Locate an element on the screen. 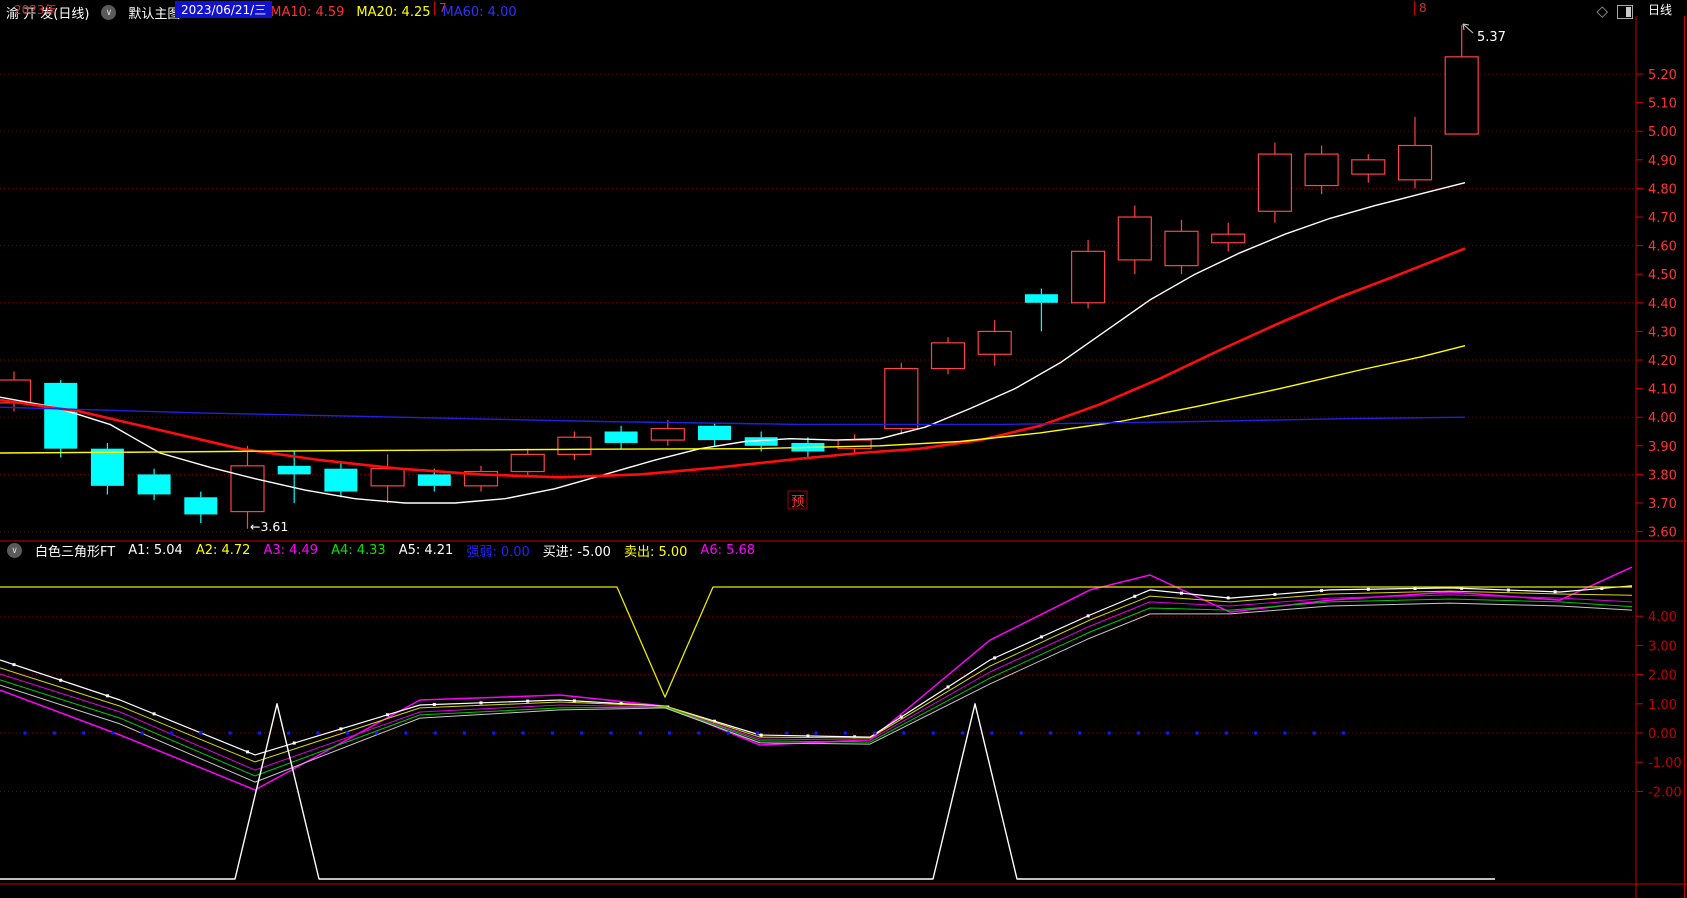 Image resolution: width=1687 pixels, height=898 pixels. indicator-param-a5: A5: 4.21 is located at coordinates (426, 550).